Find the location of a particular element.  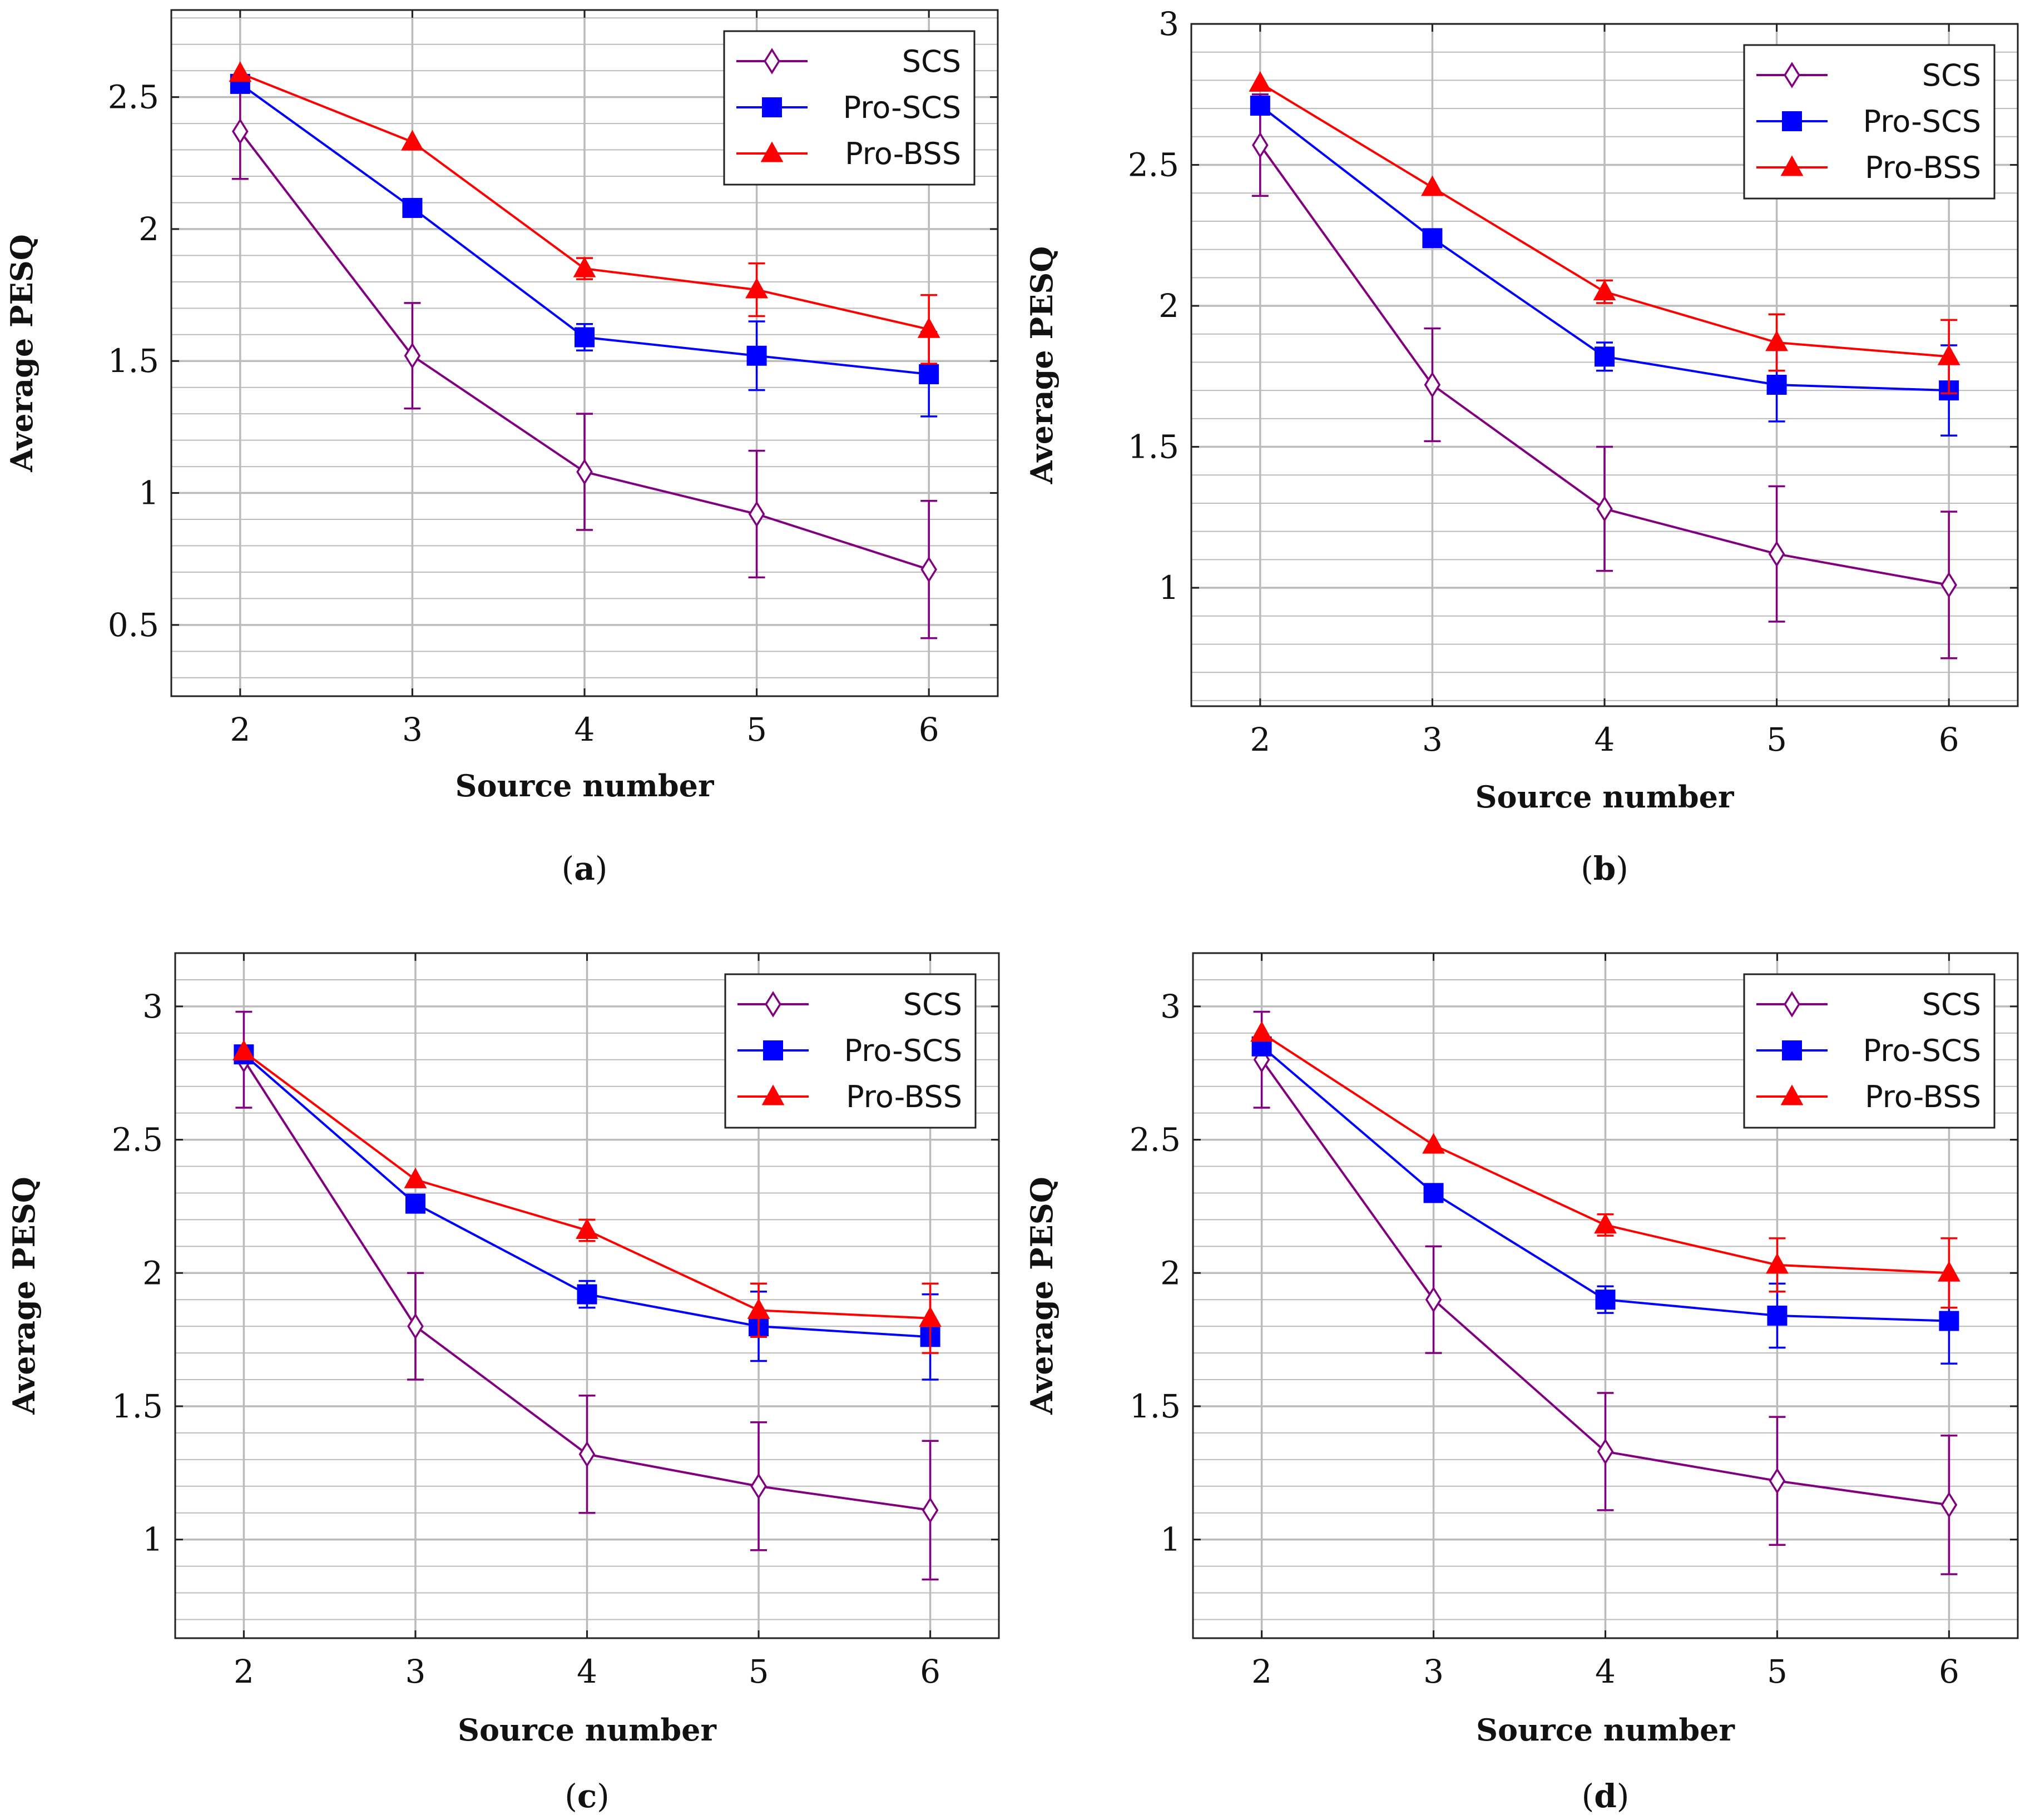

panel-label: (b) is located at coordinates (1604, 869).